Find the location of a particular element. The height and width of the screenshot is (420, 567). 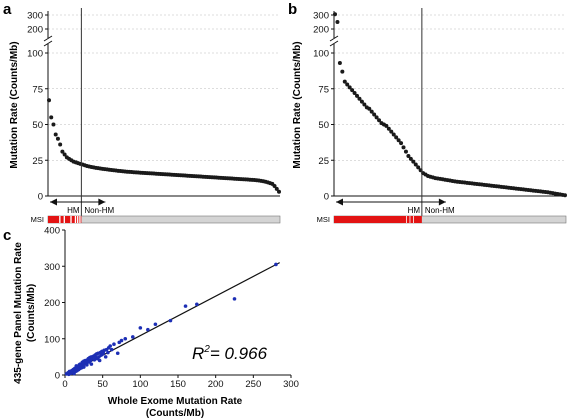

panel-c-r2-annotation: R2= 0.966 is located at coordinates (230, 353).